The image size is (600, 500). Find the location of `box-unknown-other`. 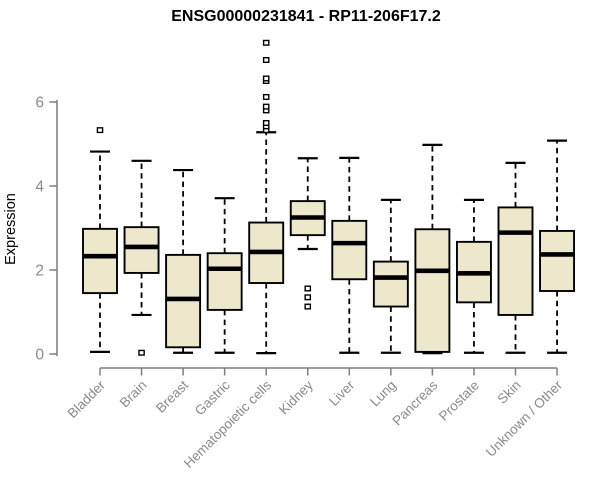

box-unknown-other is located at coordinates (557, 246).